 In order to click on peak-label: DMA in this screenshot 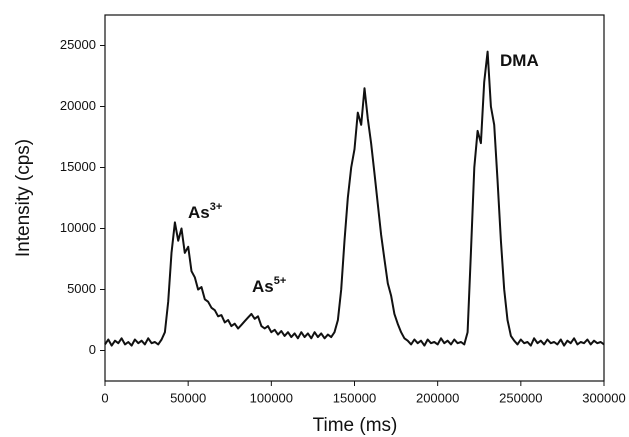, I will do `click(519, 60)`.